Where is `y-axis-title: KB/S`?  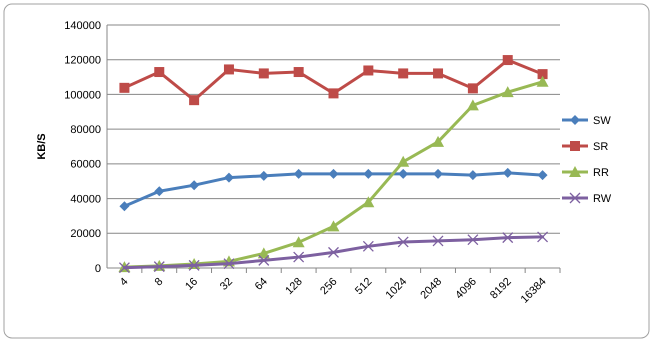
y-axis-title: KB/S is located at coordinates (42, 146).